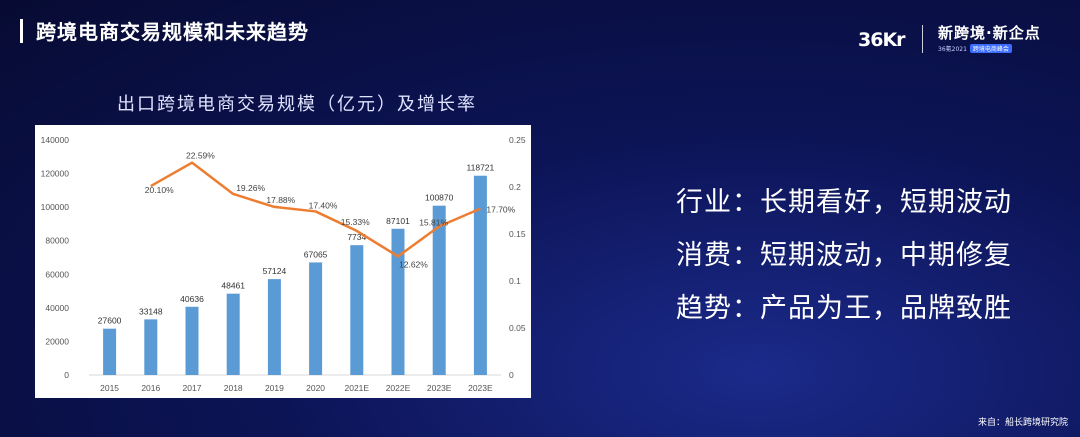 Image resolution: width=1080 pixels, height=437 pixels. Describe the element at coordinates (844, 308) in the screenshot. I see `bullet-trend: 趋势：产品为王，品牌致胜` at that location.